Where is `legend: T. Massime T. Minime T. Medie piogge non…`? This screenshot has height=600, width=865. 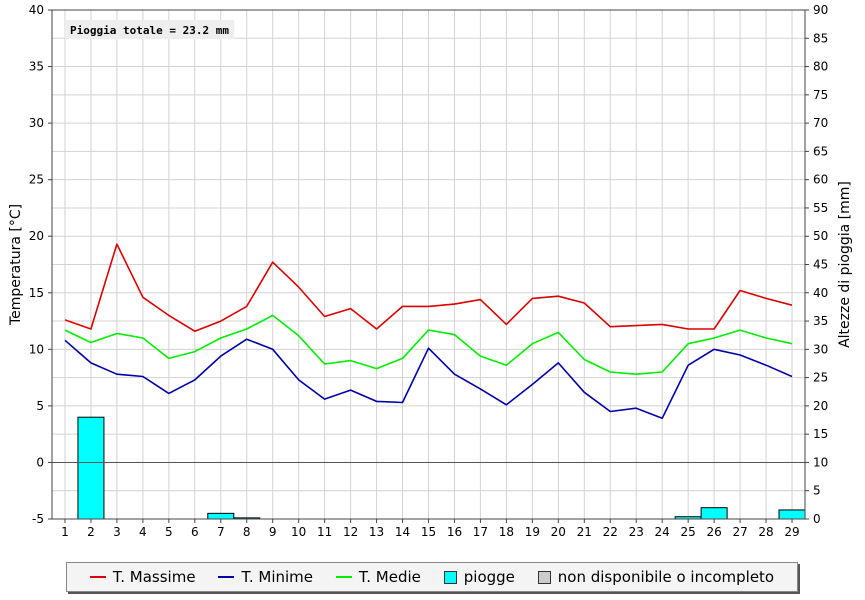 legend: T. Massime T. Minime T. Medie piogge non… is located at coordinates (432, 577).